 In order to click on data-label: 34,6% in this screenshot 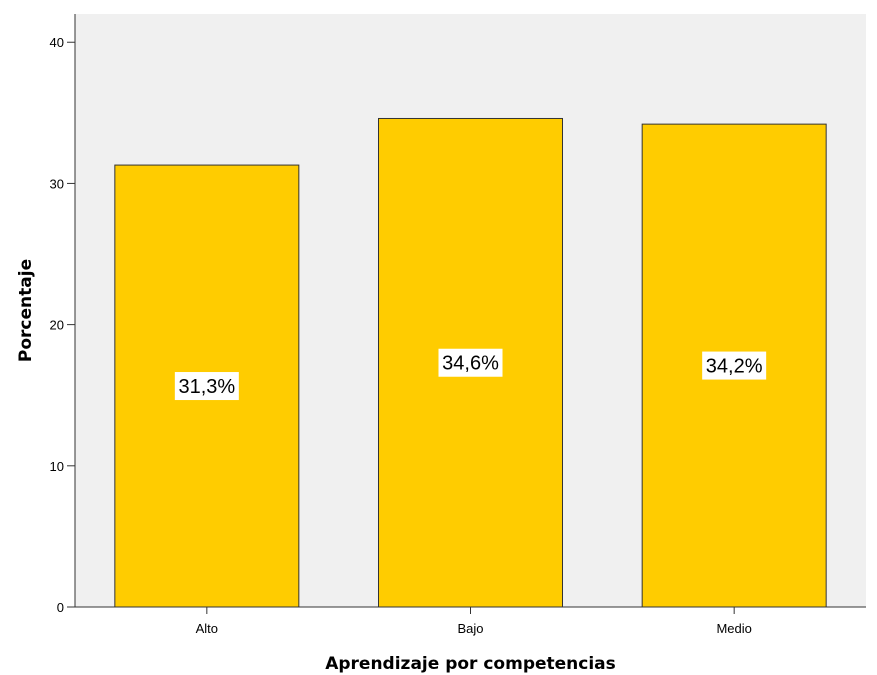, I will do `click(470, 364)`.